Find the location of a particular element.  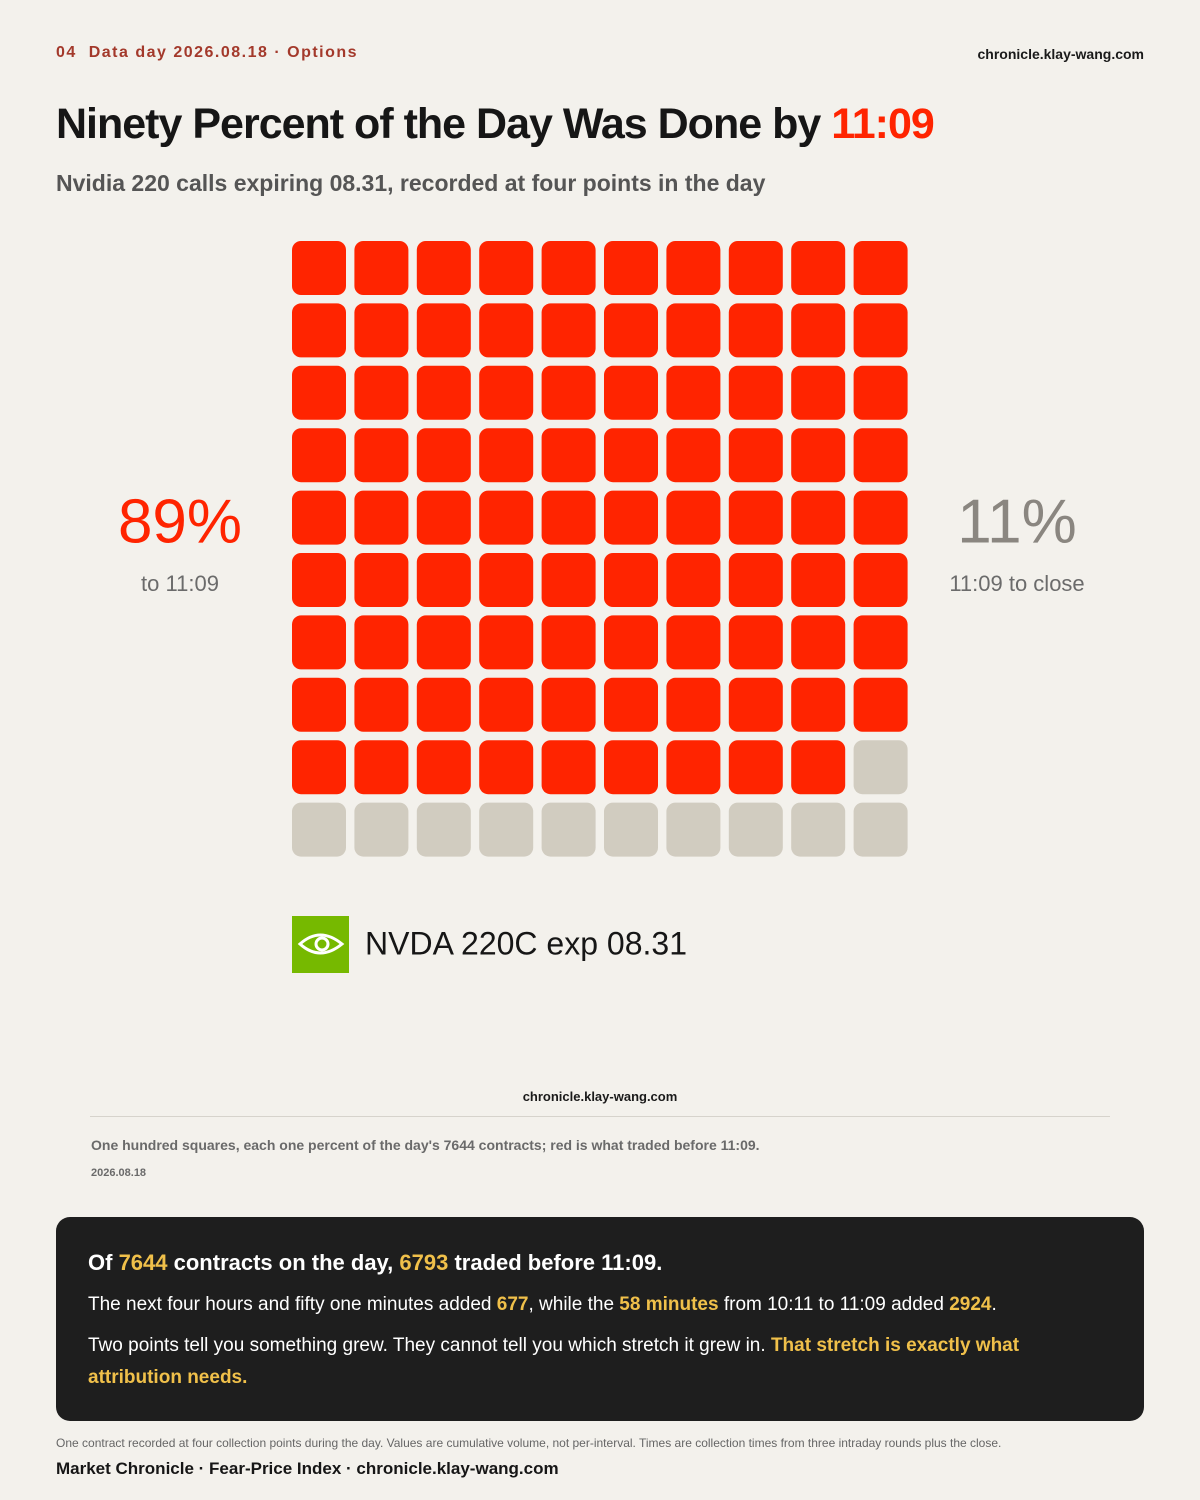

text: from 10:11 to 11:09 added is located at coordinates (834, 1304).